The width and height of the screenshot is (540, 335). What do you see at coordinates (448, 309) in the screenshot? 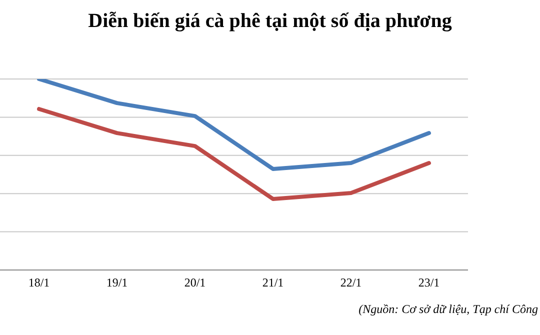
I see `text: (Nguồn: Cơ sở dữ liệu, Tạp chí Công` at bounding box center [448, 309].